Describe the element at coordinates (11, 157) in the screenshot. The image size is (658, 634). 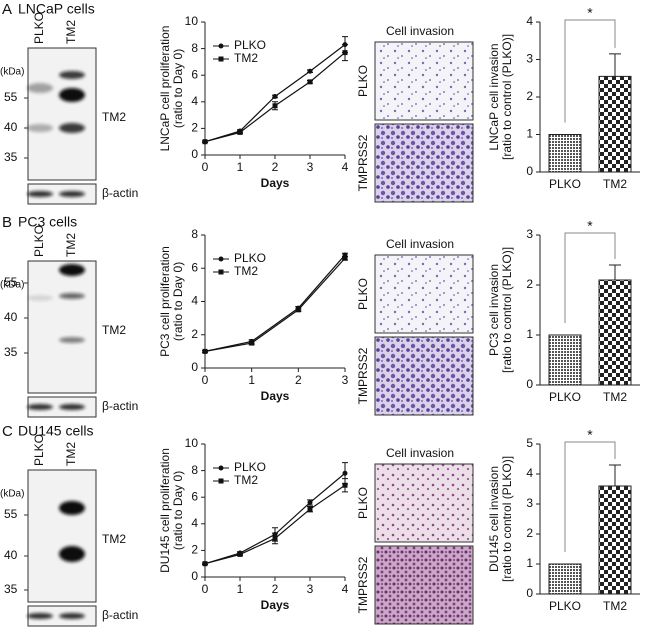
I see `kda-tick-label: 35` at that location.